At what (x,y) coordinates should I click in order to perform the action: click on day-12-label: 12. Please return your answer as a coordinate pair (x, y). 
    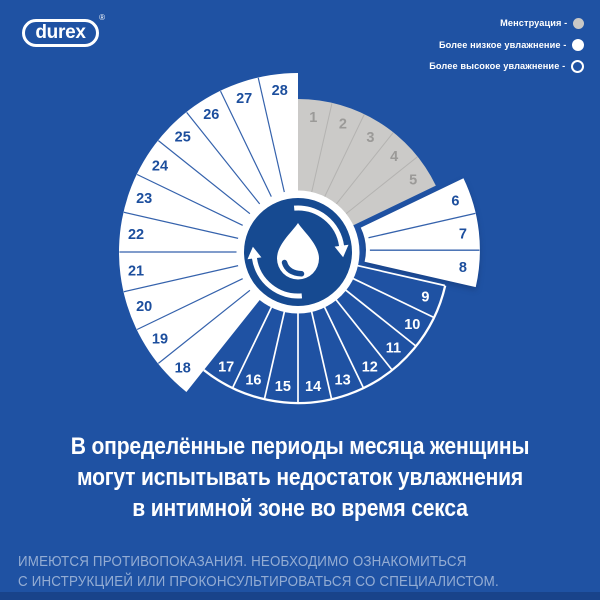
    Looking at the image, I should click on (370, 367).